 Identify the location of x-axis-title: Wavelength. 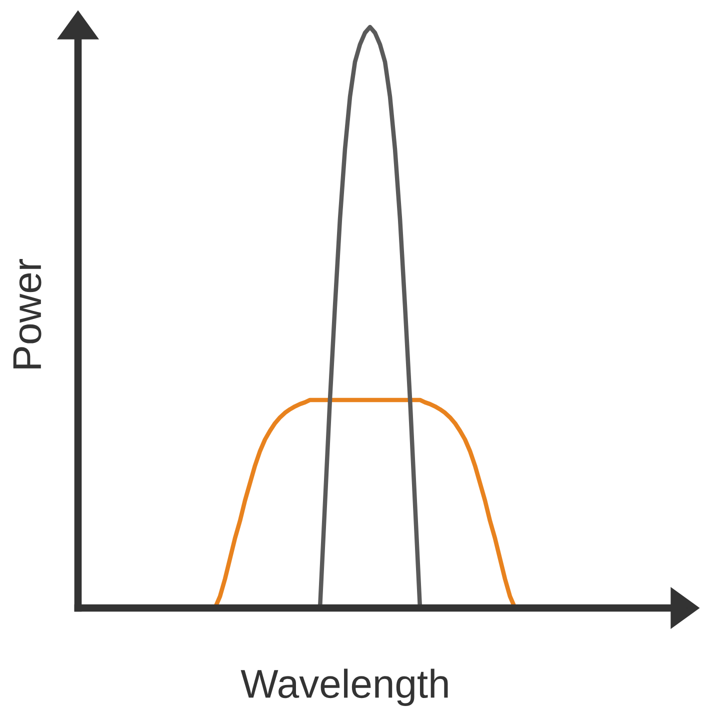
(344, 687).